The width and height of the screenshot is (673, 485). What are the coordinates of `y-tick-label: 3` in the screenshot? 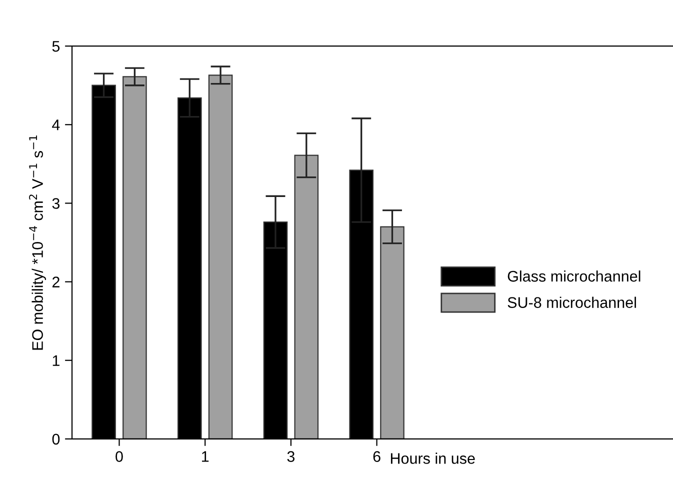 It's located at (56, 203).